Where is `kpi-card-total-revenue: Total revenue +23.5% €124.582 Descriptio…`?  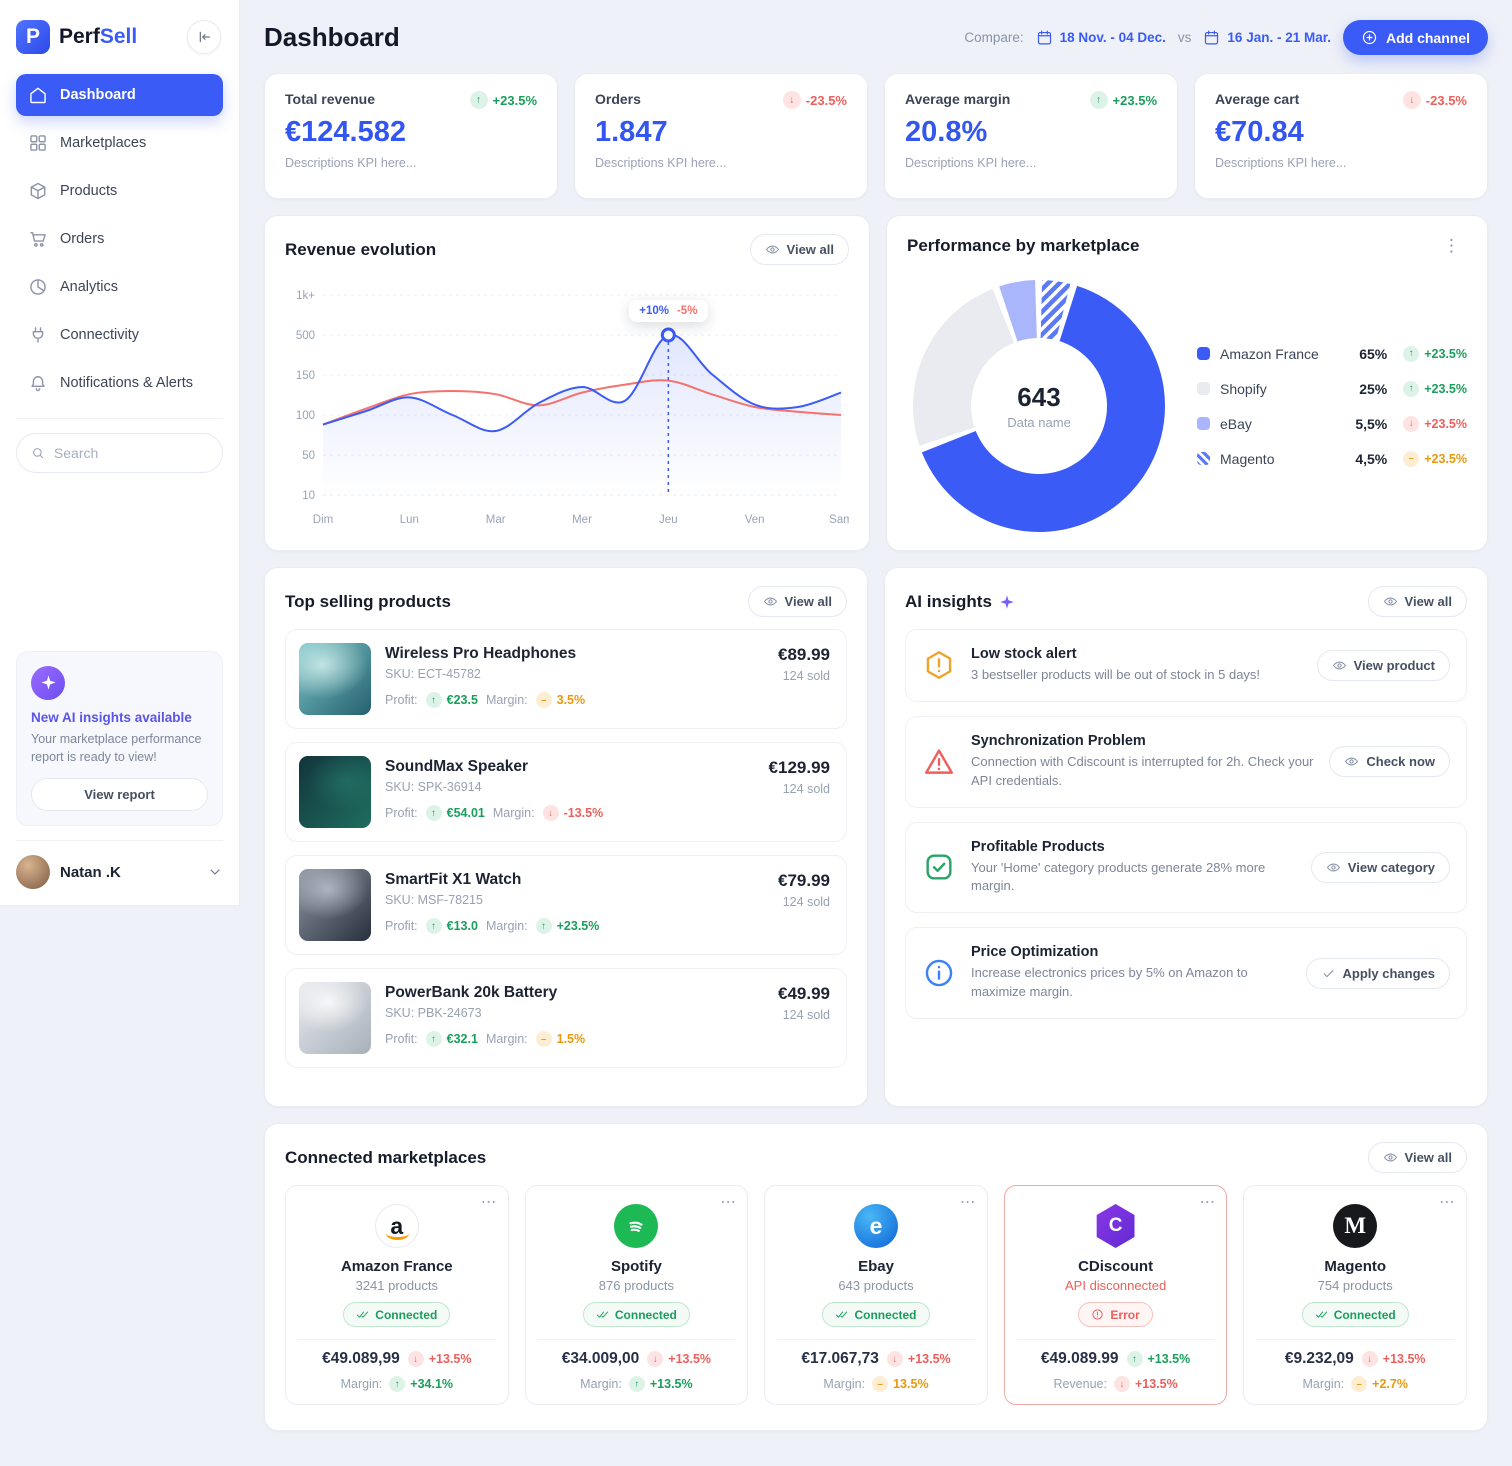 kpi-card-total-revenue: Total revenue +23.5% €124.582 Descriptio… is located at coordinates (411, 136).